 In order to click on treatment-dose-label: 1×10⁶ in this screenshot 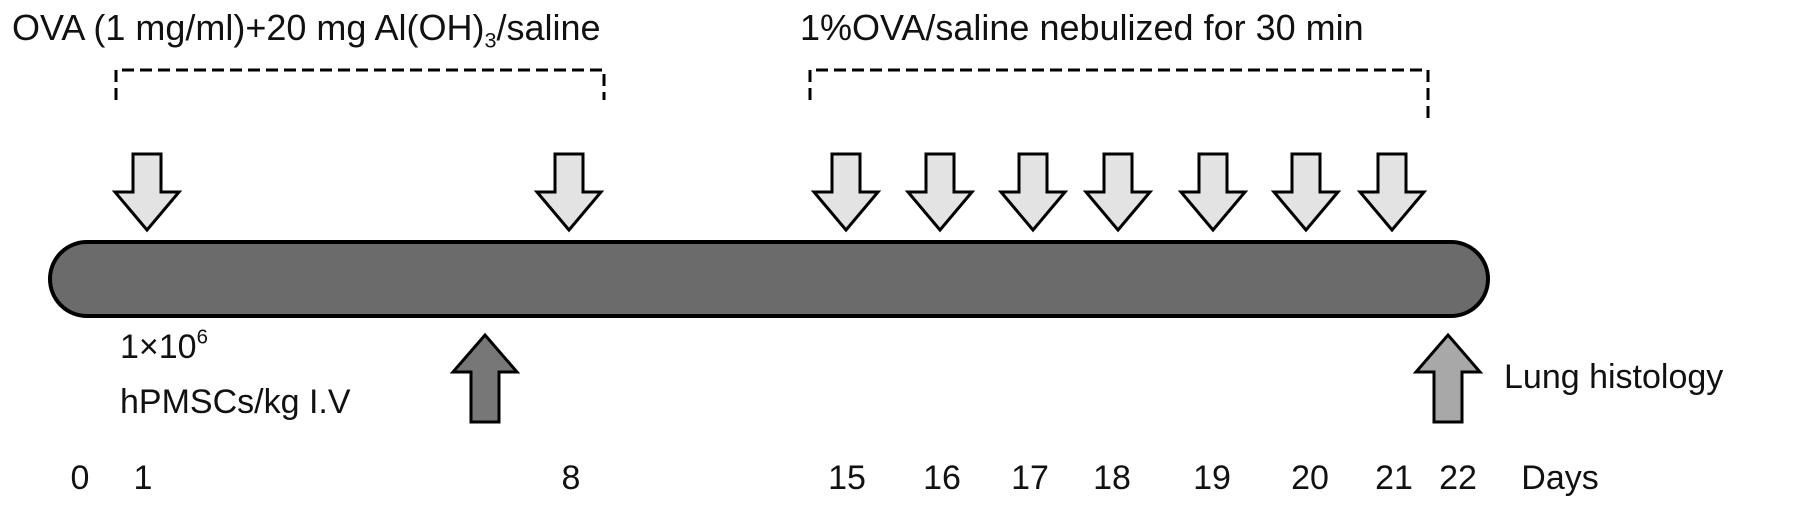, I will do `click(164, 346)`.